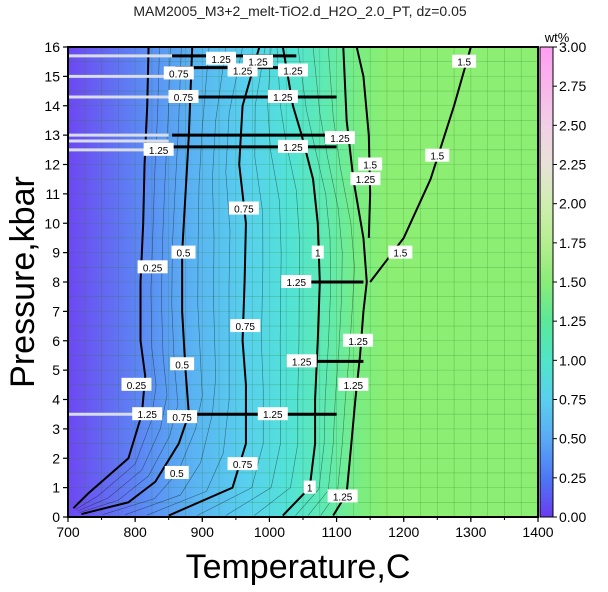 This screenshot has height=592, width=608. I want to click on x-tick-label: 900, so click(203, 532).